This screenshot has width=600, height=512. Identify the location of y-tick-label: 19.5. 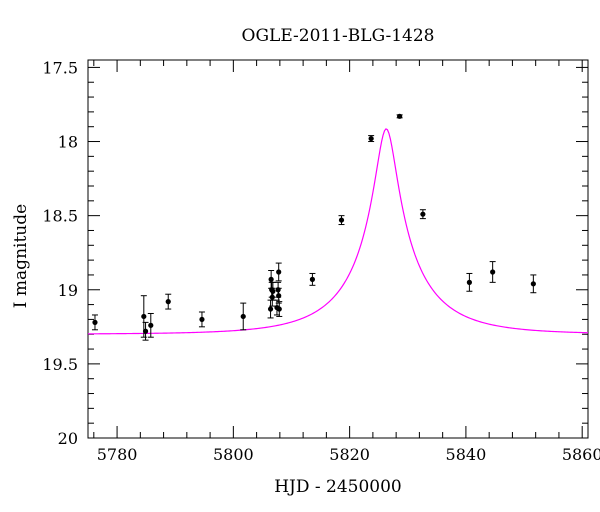
(60, 364).